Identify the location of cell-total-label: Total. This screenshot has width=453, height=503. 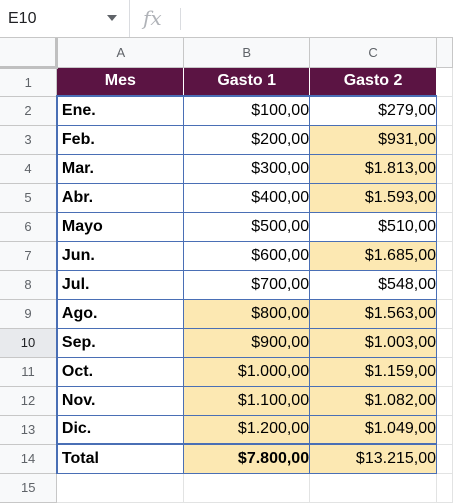
(120, 458).